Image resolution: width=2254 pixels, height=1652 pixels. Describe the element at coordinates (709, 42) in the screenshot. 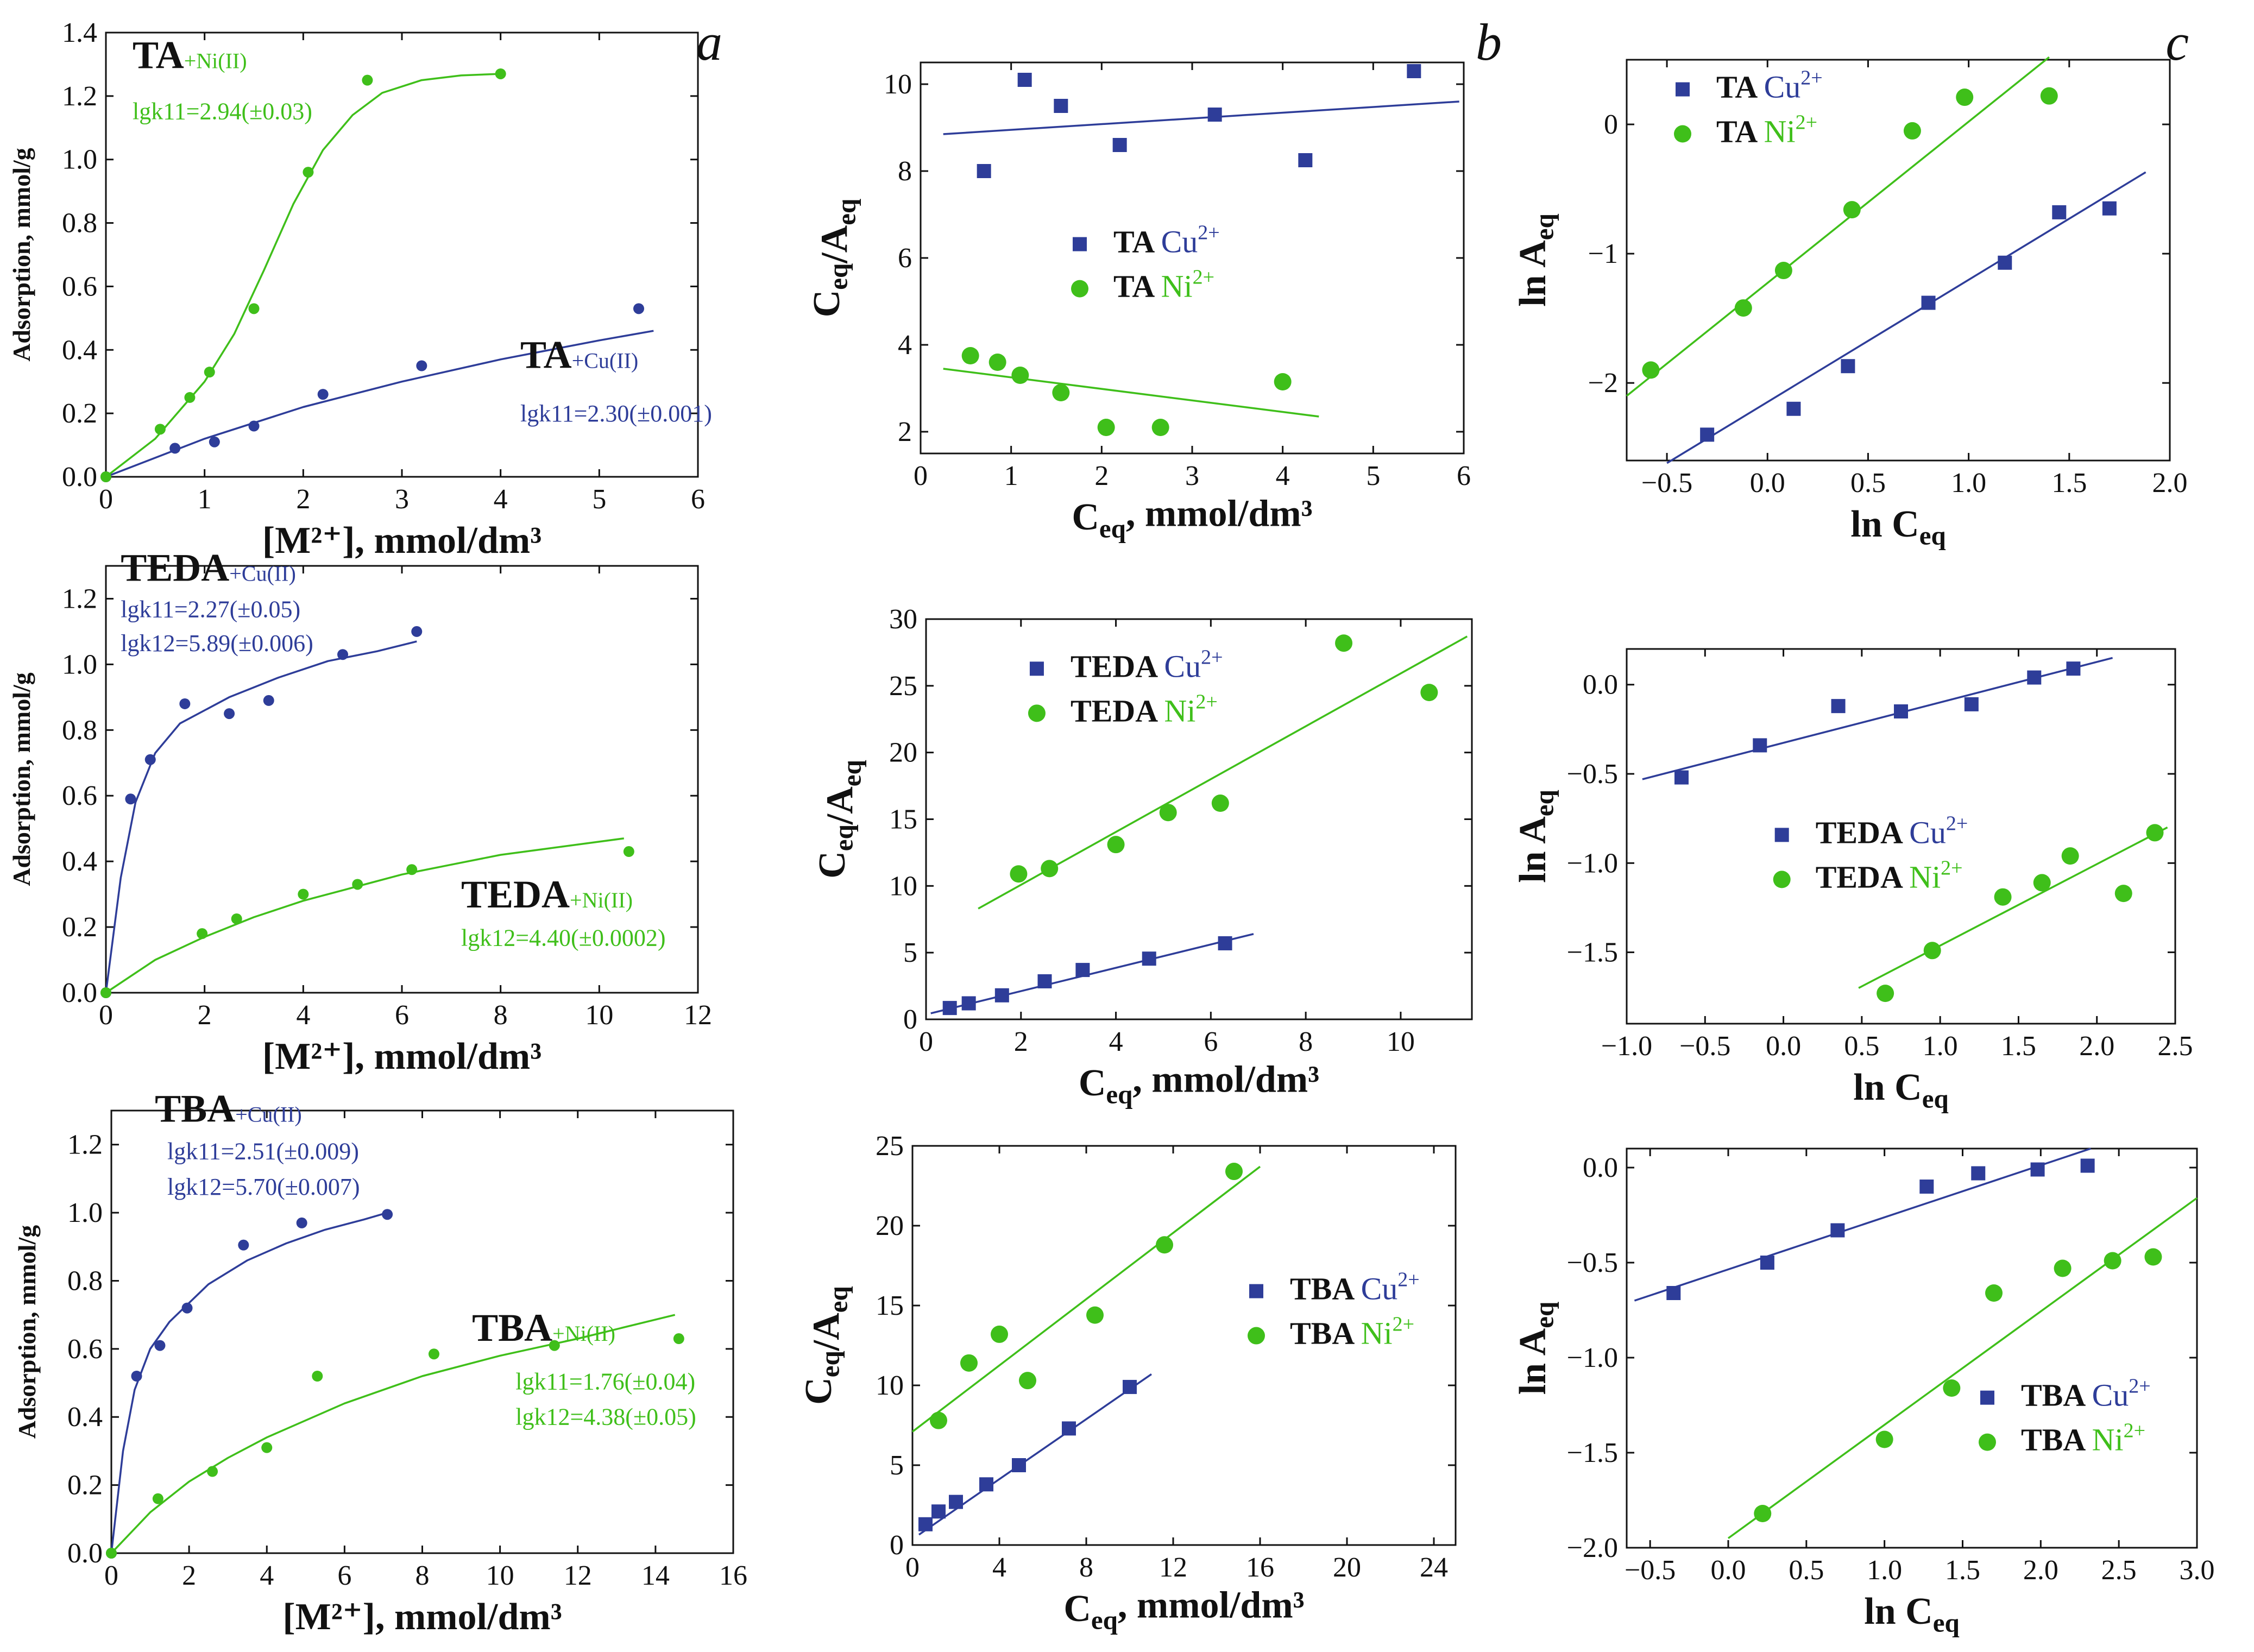

I see `panel-letter-a: a` at that location.